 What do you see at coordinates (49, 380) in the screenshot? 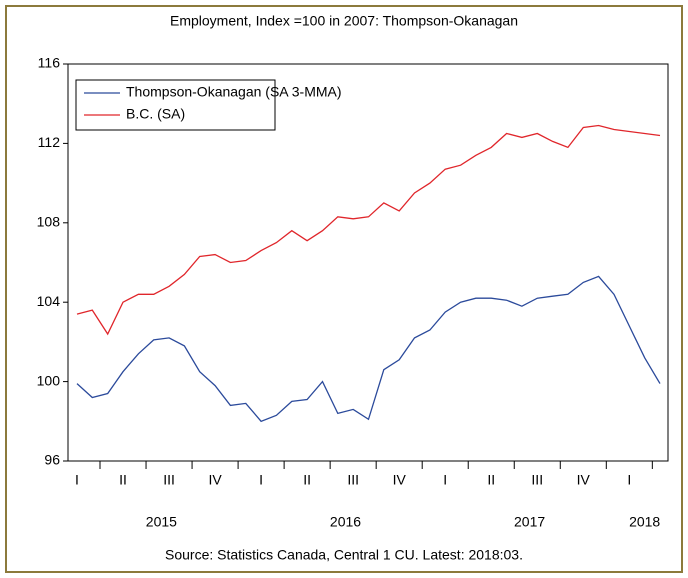
I see `y-tick-label: 100` at bounding box center [49, 380].